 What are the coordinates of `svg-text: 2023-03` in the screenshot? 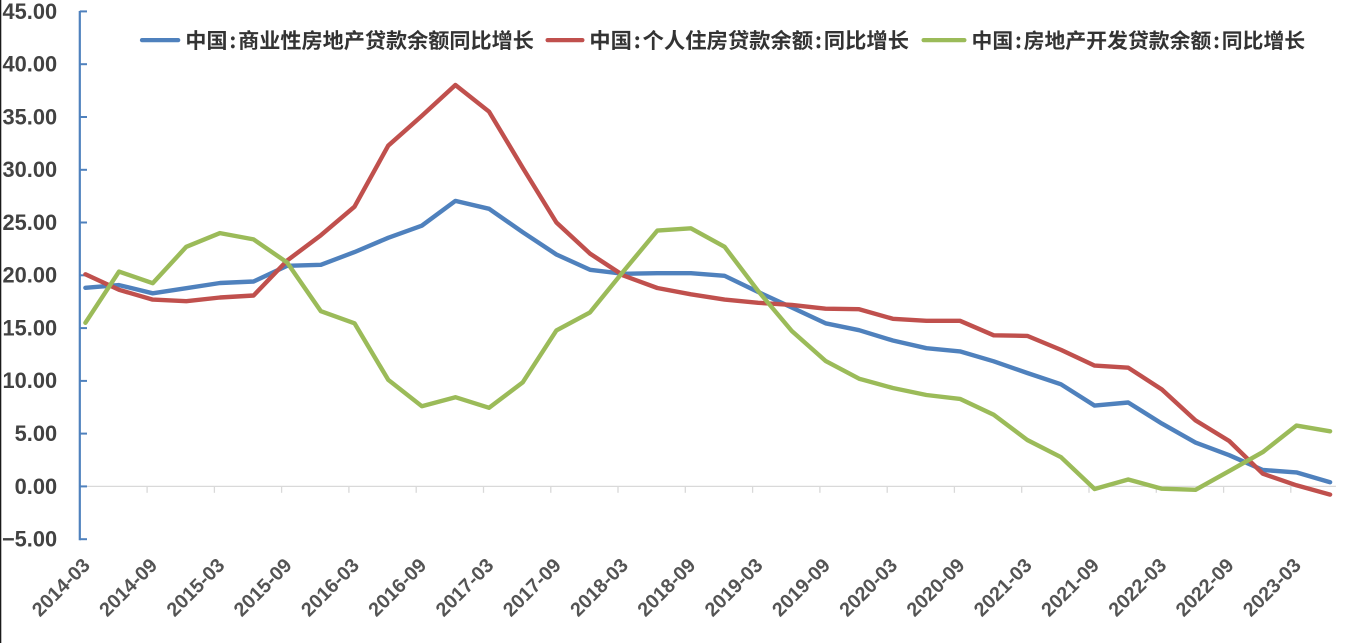 It's located at (1272, 587).